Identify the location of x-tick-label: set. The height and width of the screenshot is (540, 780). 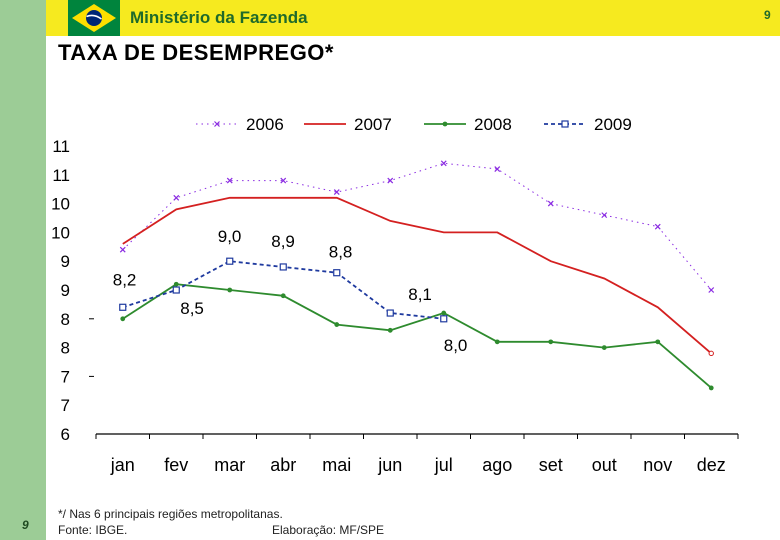
(551, 465).